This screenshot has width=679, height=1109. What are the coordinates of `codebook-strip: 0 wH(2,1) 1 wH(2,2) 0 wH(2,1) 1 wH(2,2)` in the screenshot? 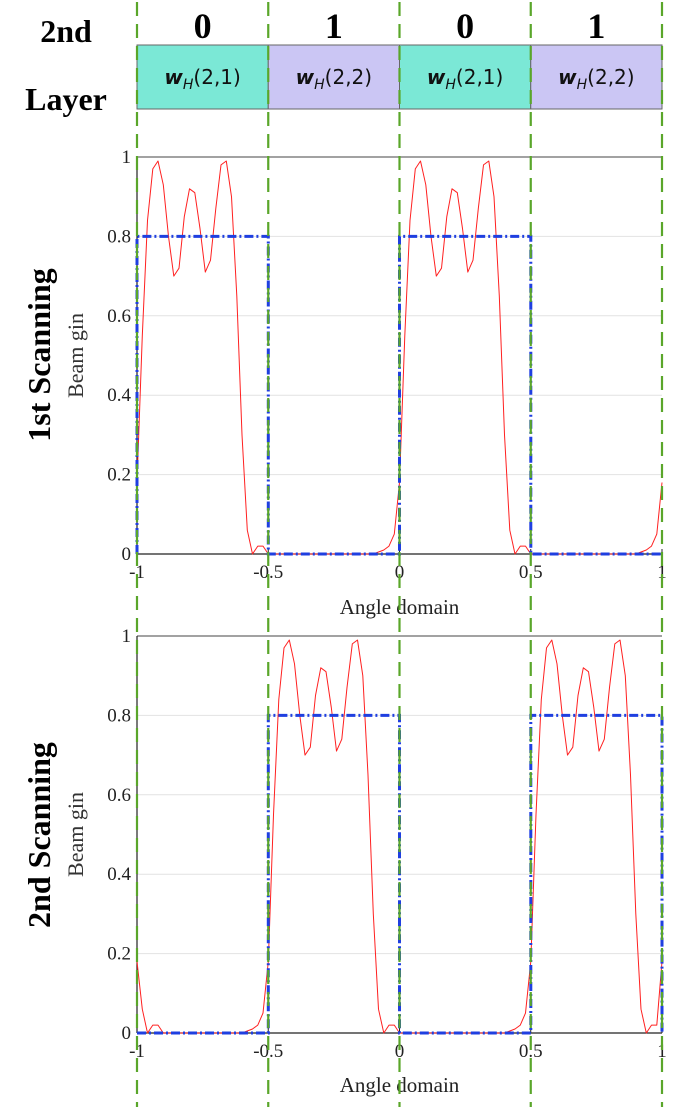 It's located at (399, 58).